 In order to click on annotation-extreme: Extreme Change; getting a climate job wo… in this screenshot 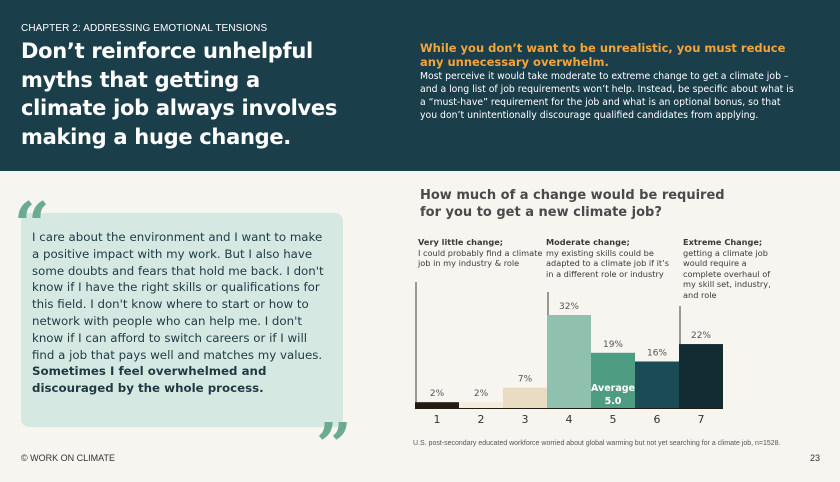, I will do `click(733, 269)`.